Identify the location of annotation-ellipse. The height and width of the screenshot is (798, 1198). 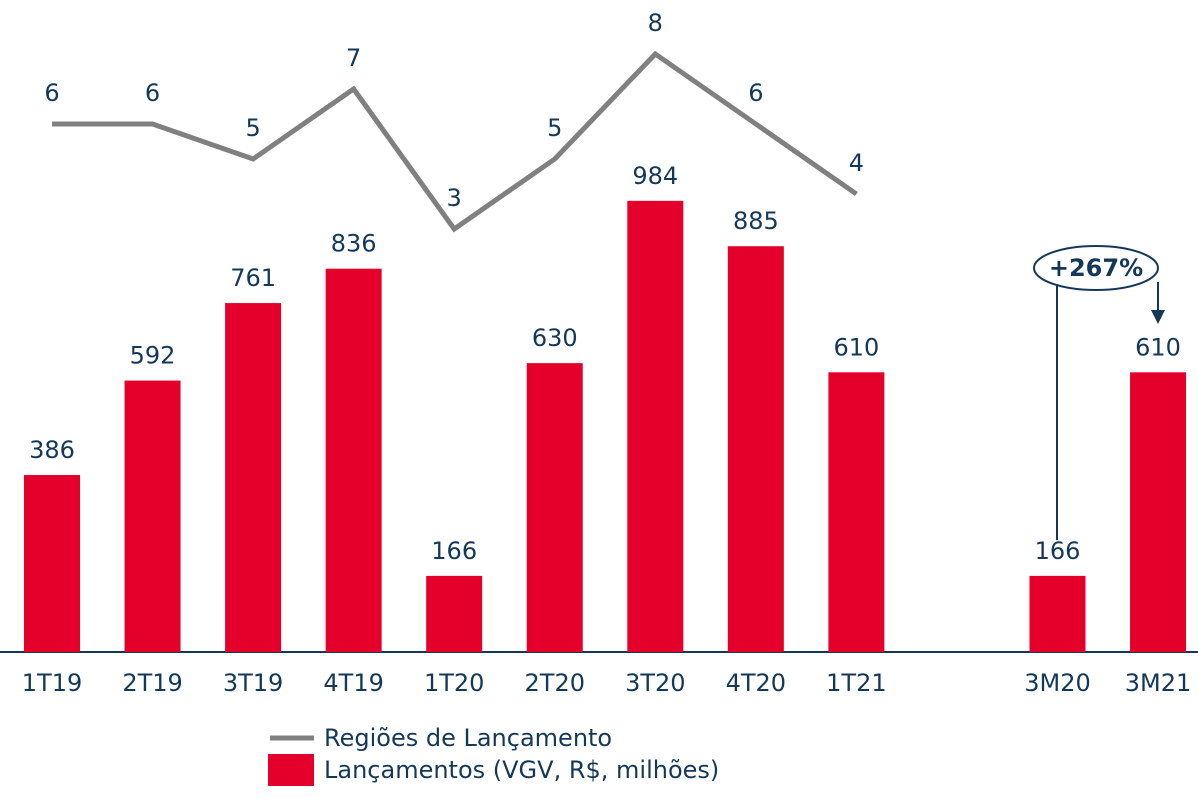
(1096, 268).